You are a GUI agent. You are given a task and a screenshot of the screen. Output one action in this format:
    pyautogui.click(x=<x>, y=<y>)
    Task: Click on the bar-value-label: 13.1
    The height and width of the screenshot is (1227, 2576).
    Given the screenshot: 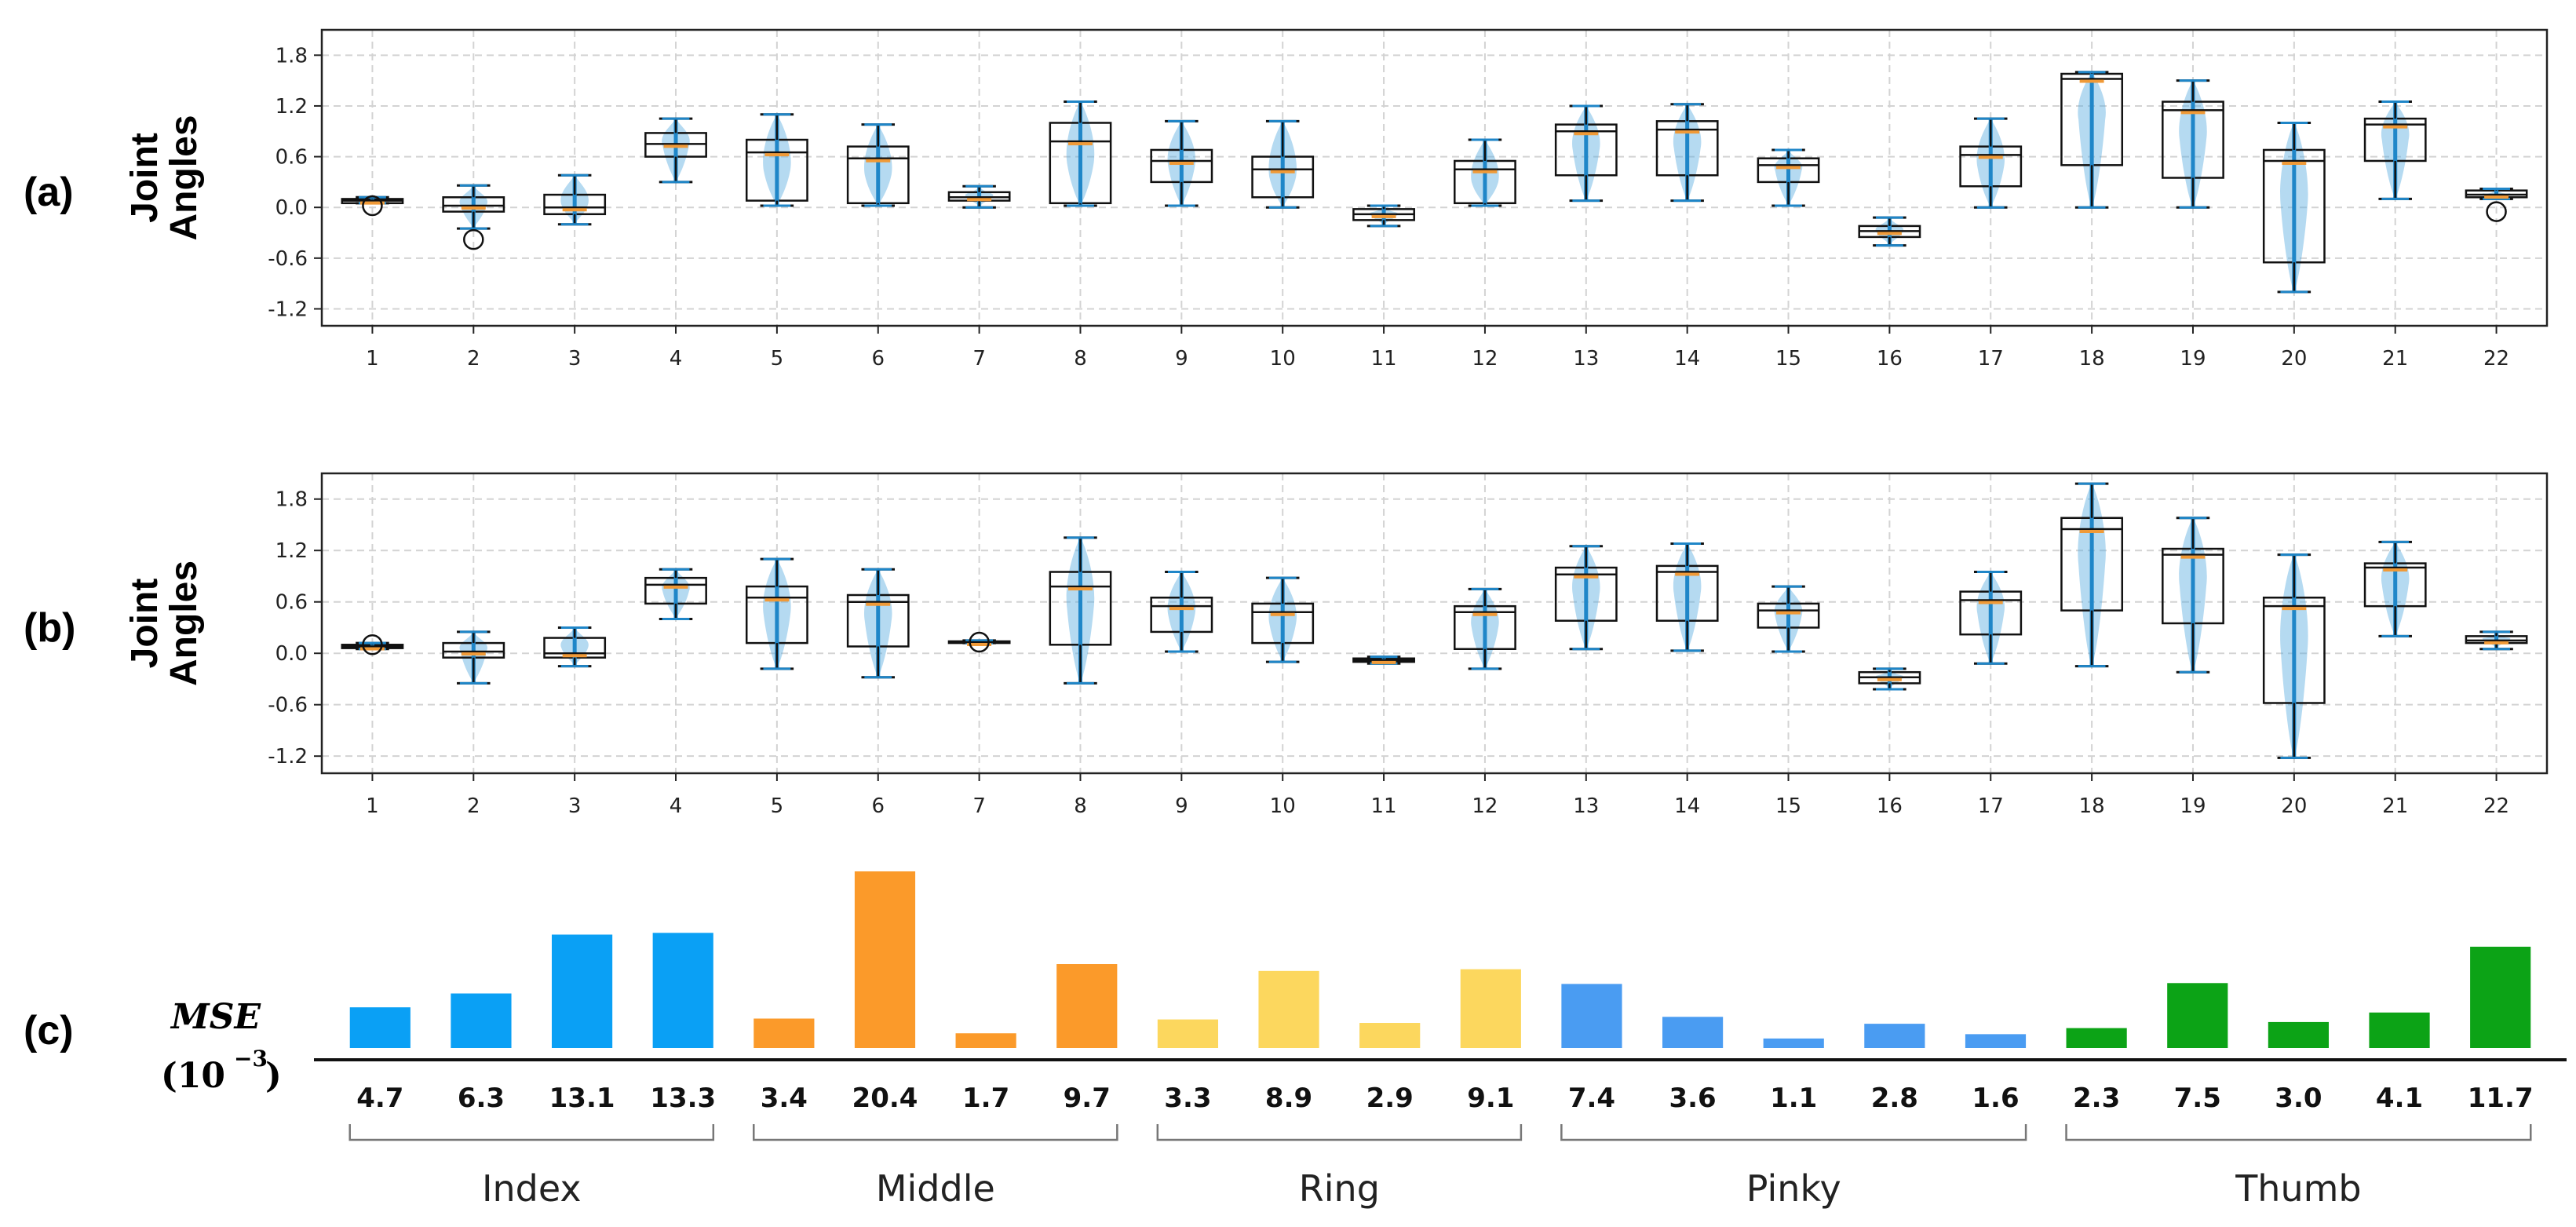 What is the action you would take?
    pyautogui.click(x=582, y=1098)
    